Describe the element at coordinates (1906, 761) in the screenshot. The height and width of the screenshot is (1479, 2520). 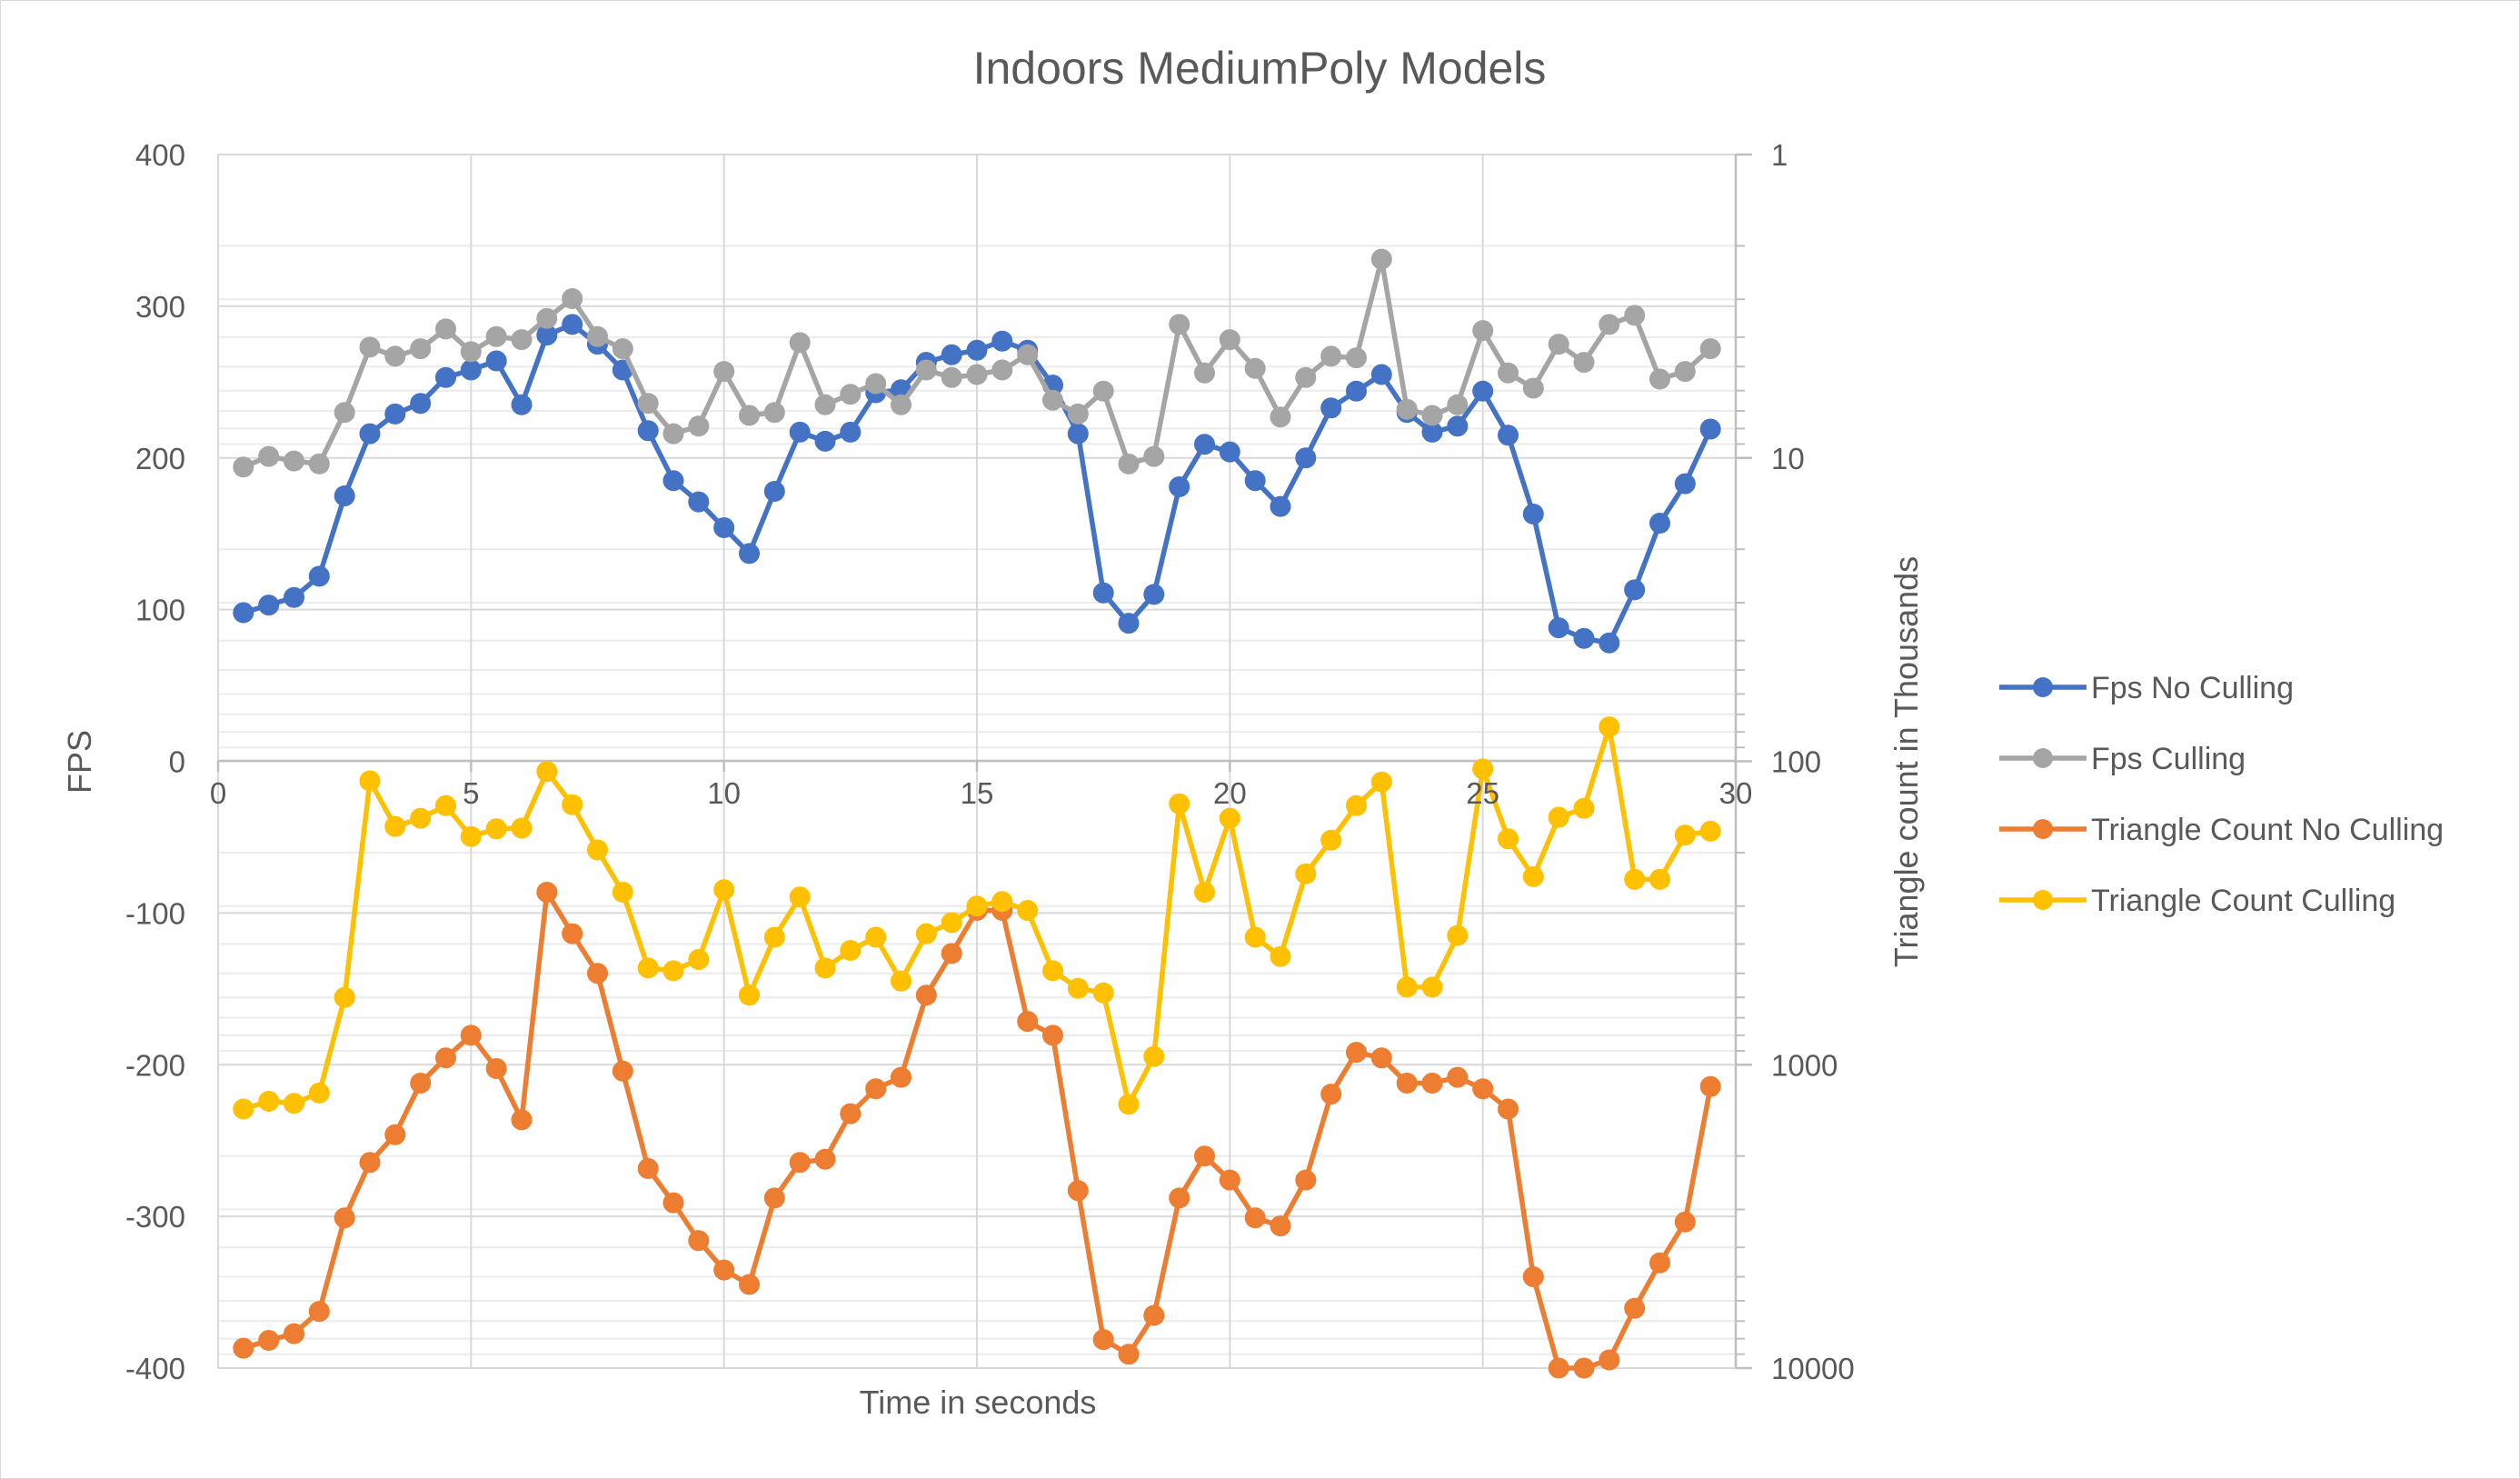
I see `y2-axis-title: Triangle count in Thousands` at that location.